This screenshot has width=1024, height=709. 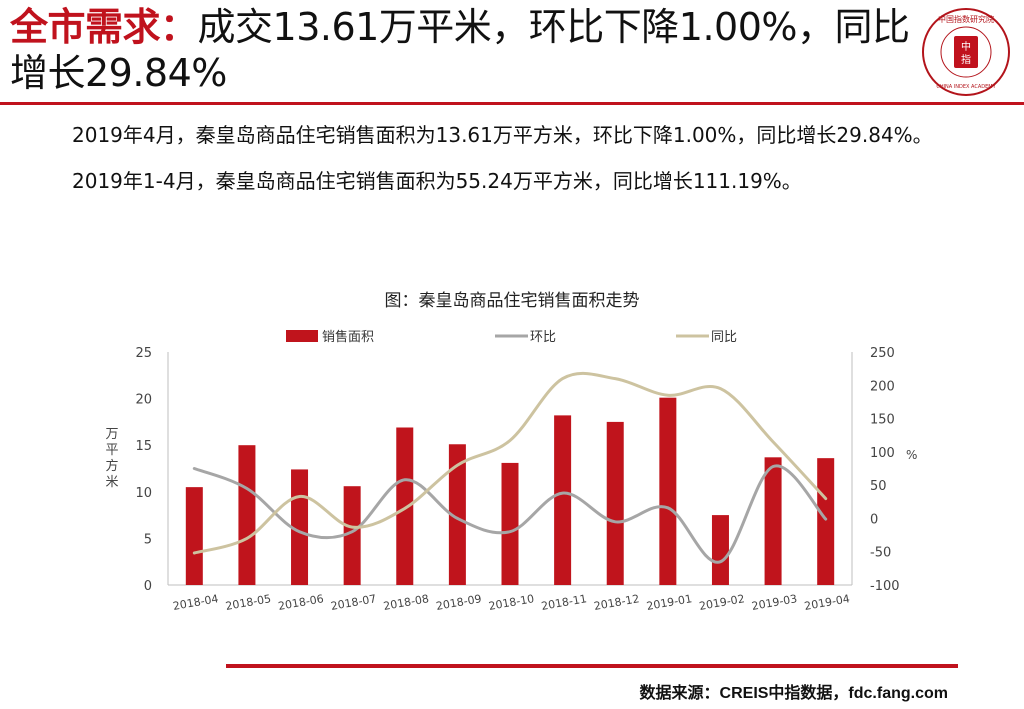 What do you see at coordinates (543, 337) in the screenshot?
I see `legend-label-mom: 环比` at bounding box center [543, 337].